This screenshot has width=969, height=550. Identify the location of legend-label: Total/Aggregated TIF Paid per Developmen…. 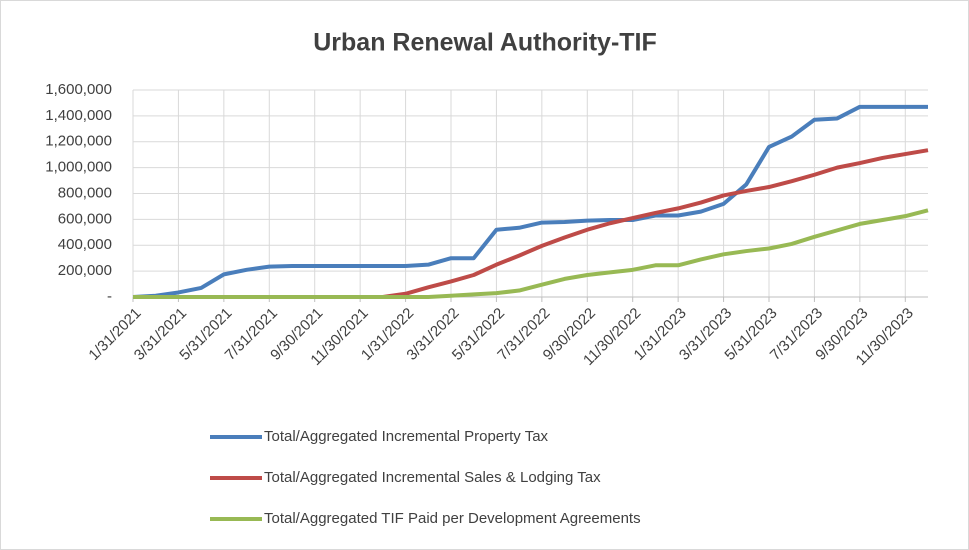
(452, 518).